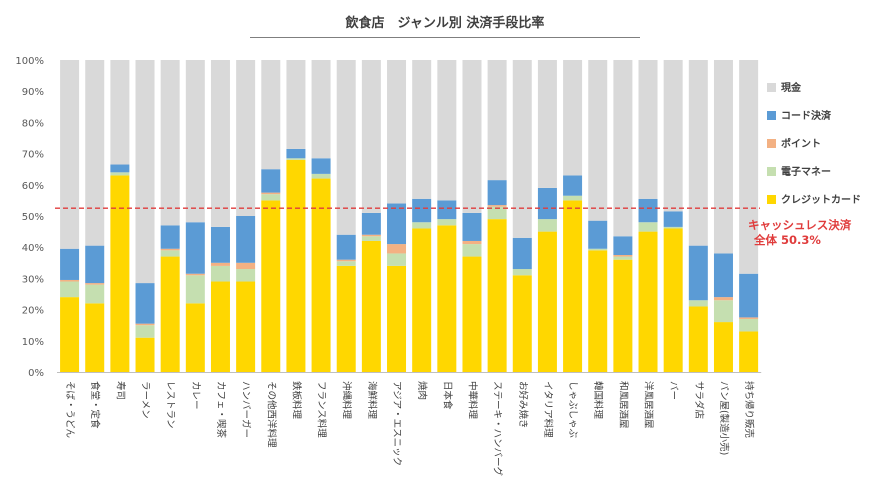 The image size is (888, 484). What do you see at coordinates (195, 395) in the screenshot?
I see `x-tick-label: カレー` at bounding box center [195, 395].